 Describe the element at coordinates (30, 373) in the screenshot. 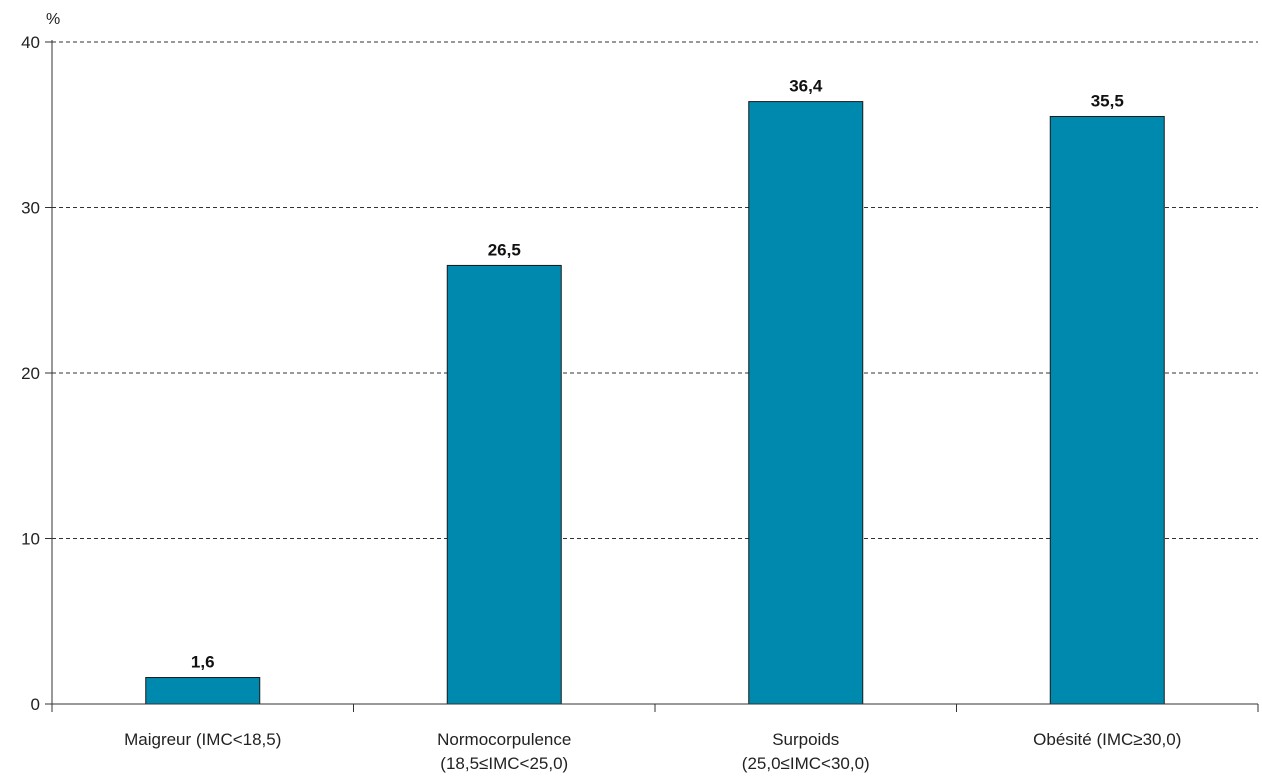

I see `y-tick-label: 20` at that location.